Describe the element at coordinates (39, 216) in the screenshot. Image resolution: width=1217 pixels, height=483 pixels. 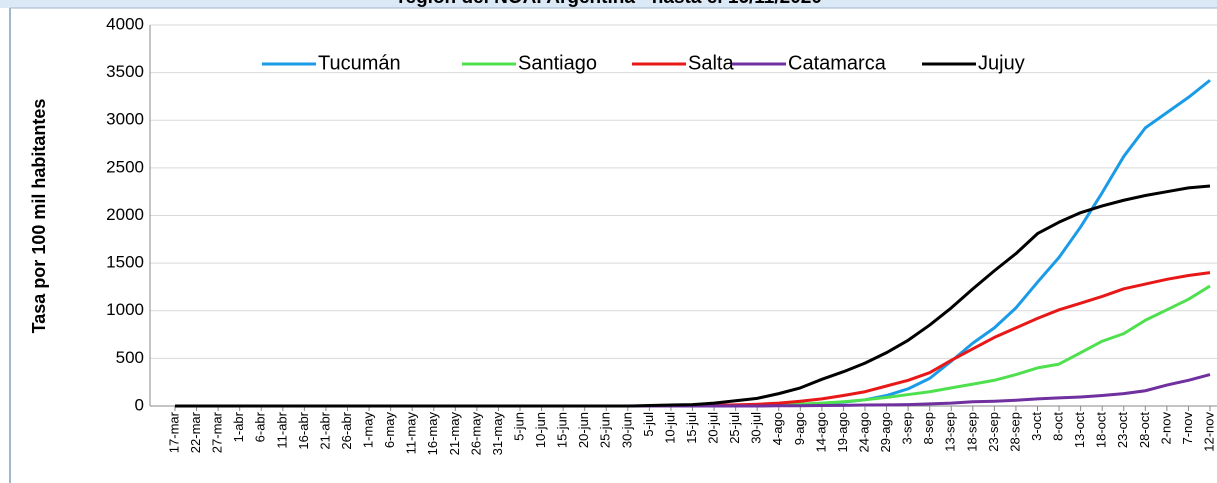
I see `y-axis-label: Tasa por 100 mil habitantes` at that location.